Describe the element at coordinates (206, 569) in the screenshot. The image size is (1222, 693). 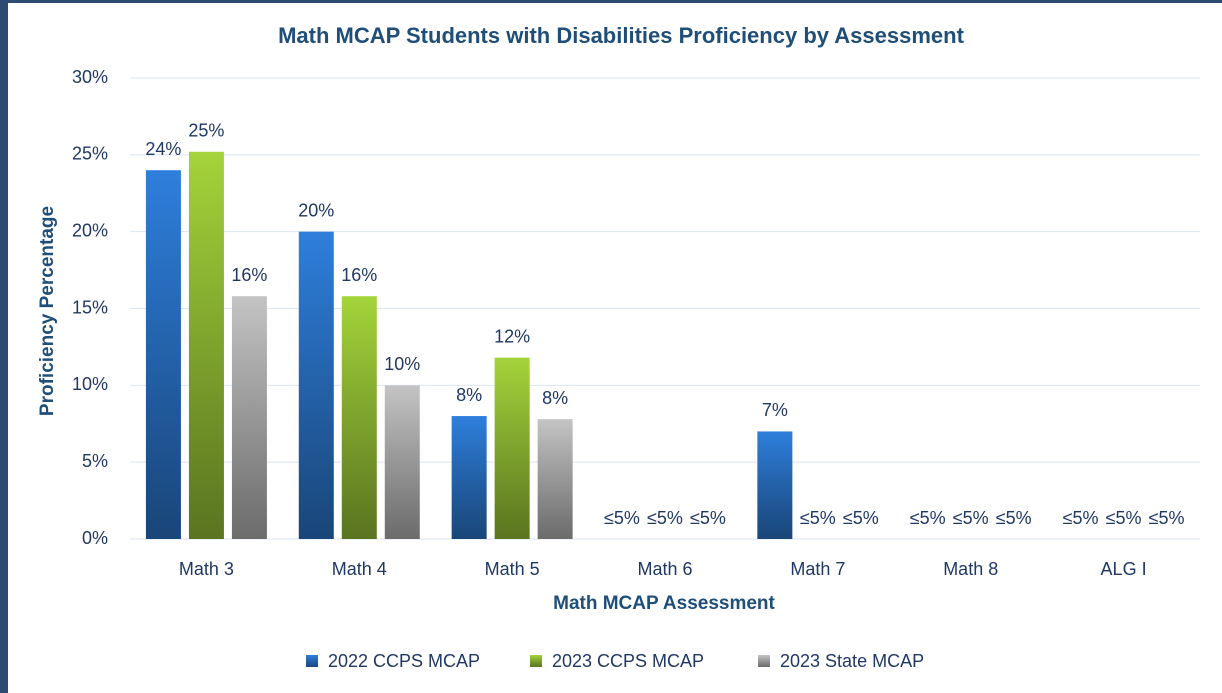
I see `x-tick-label: Math 3` at that location.